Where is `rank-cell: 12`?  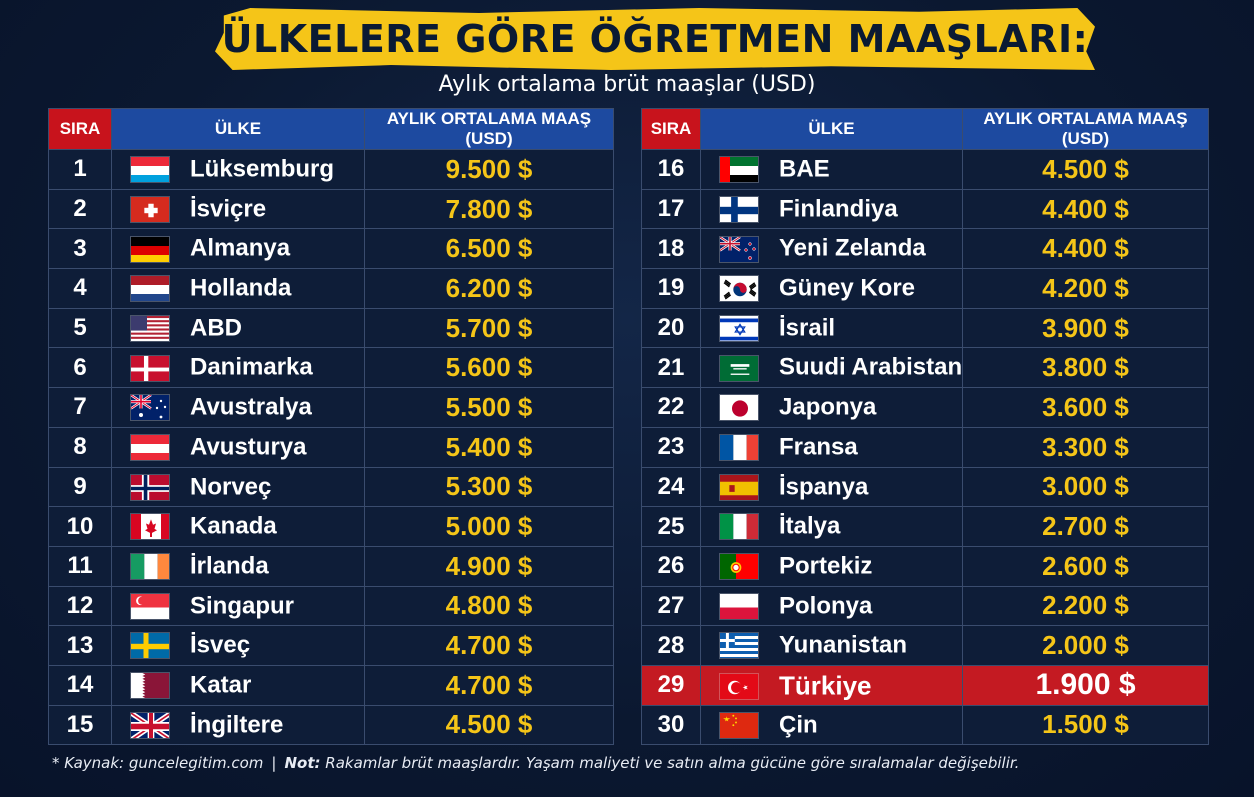
rank-cell: 12 is located at coordinates (80, 606).